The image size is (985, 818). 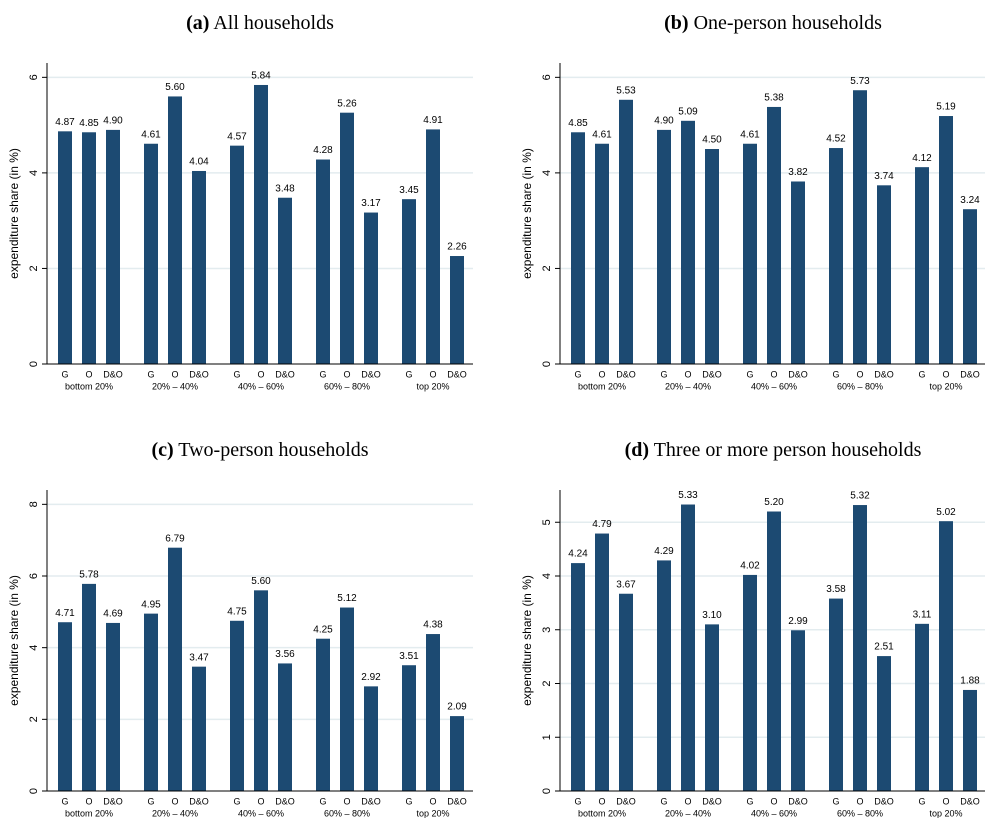 I want to click on panel-title: (b) One-person households, so click(x=773, y=23).